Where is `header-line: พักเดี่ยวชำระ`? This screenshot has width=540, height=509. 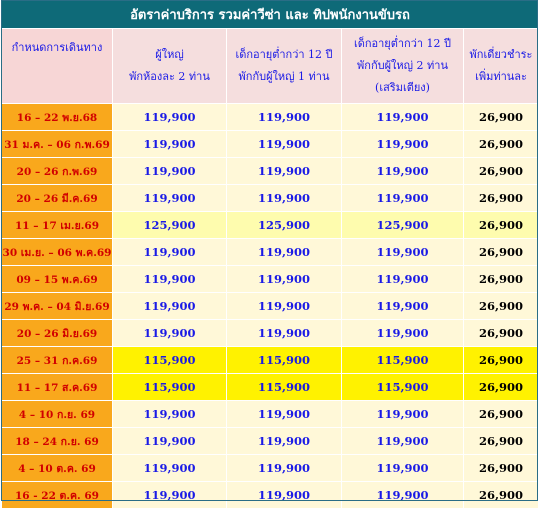 header-line: พักเดี่ยวชำระ is located at coordinates (501, 54).